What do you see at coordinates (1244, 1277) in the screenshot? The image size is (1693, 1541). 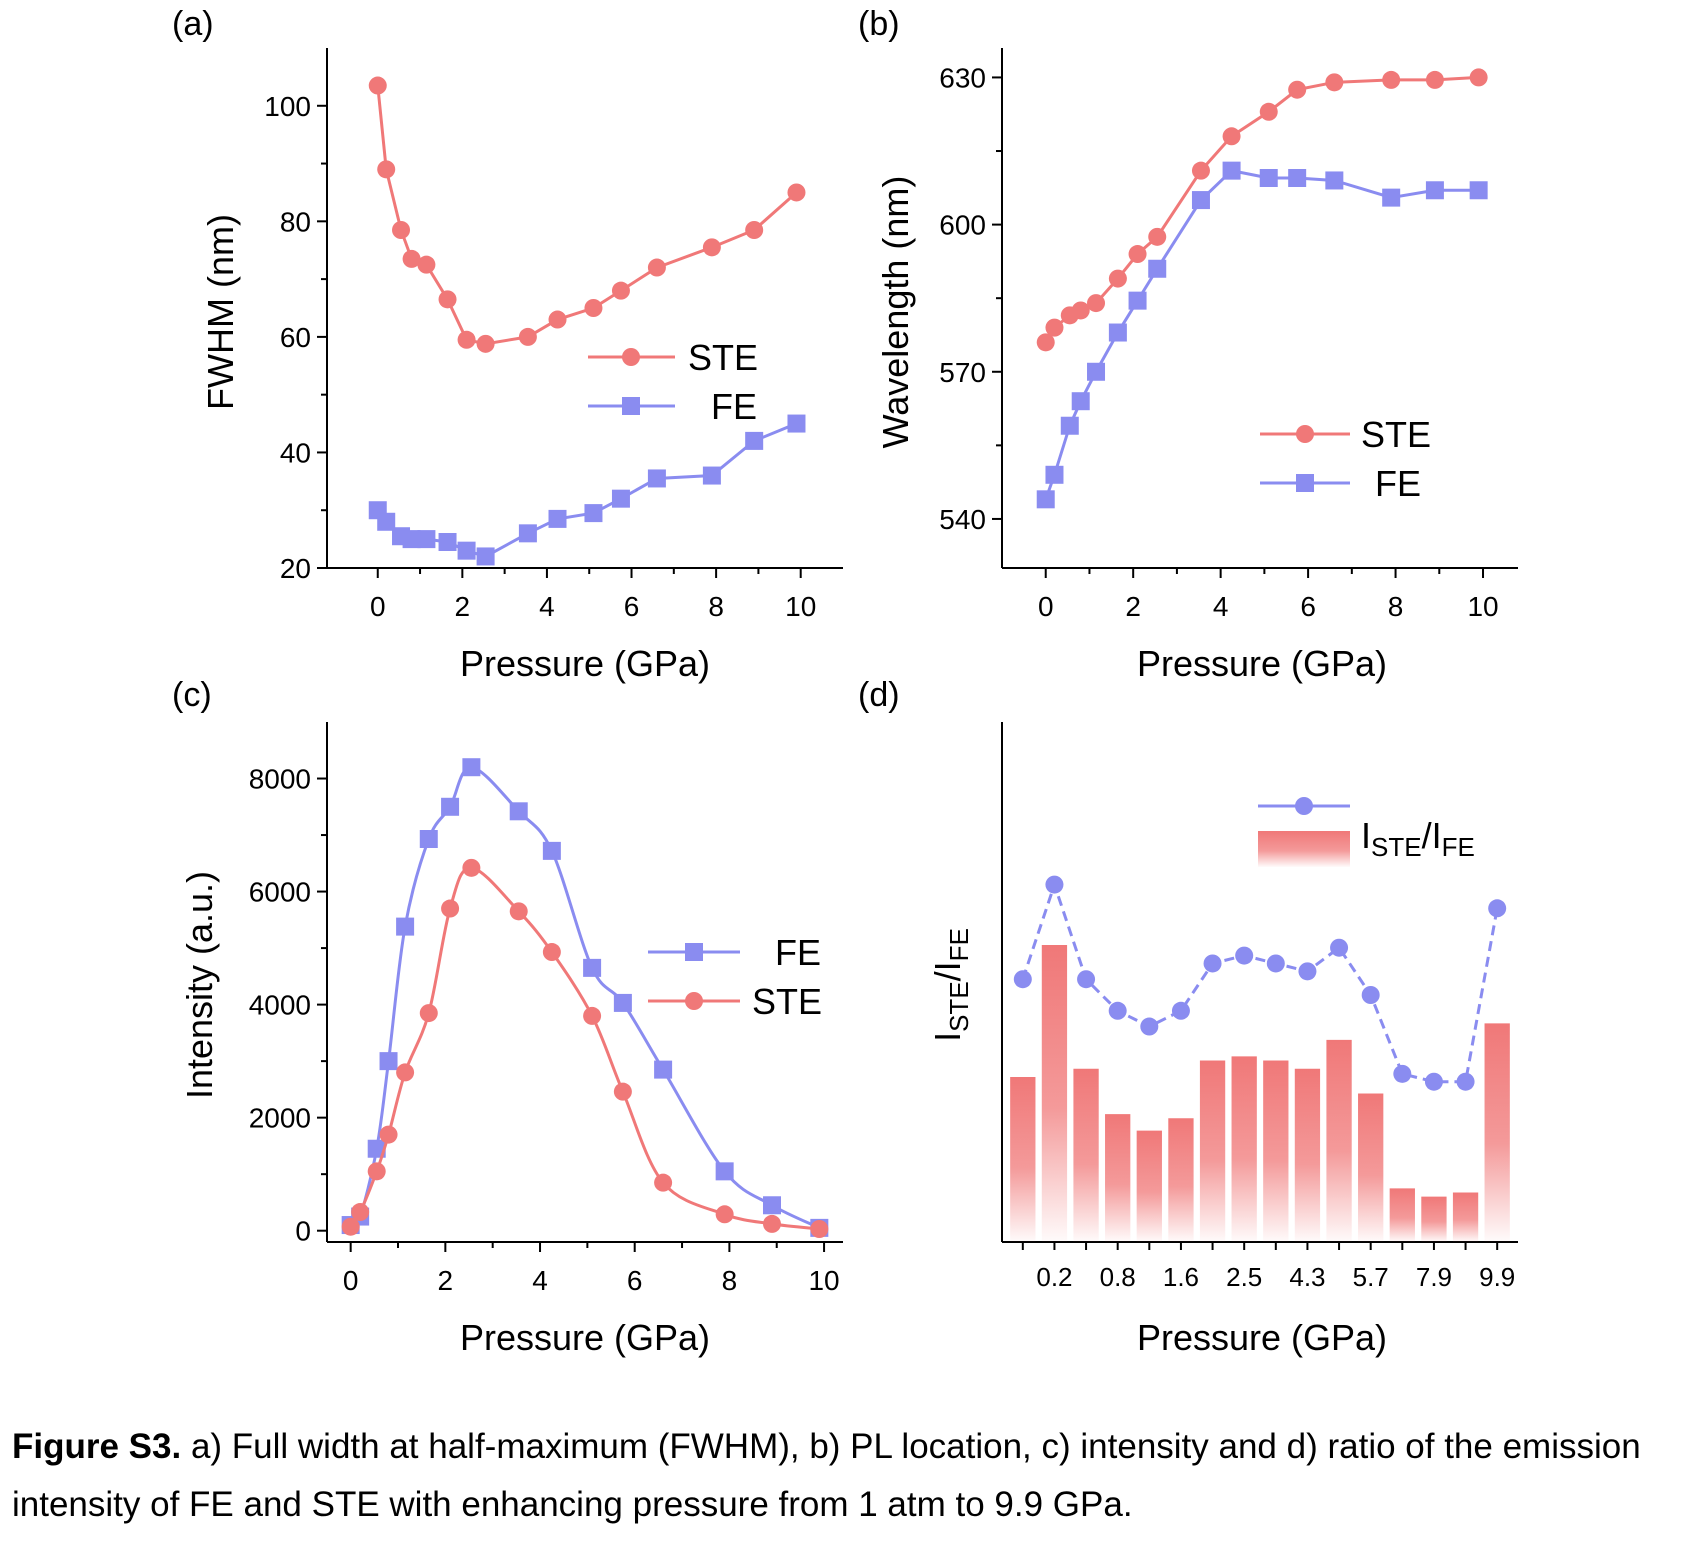 I see `x-tick-label: 2.5` at bounding box center [1244, 1277].